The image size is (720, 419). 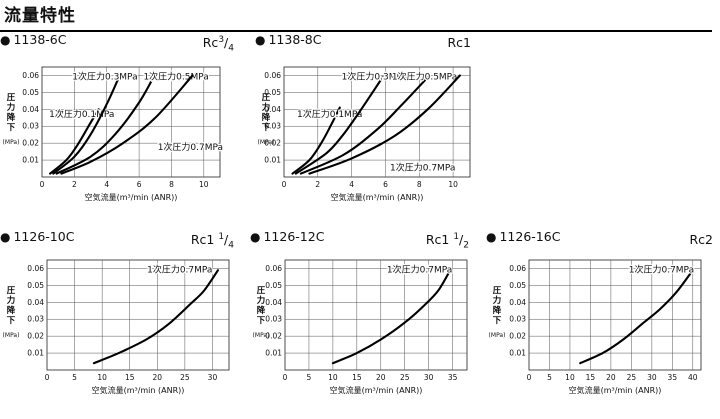 What do you see at coordinates (701, 240) in the screenshot?
I see `port-base: Rc2` at bounding box center [701, 240].